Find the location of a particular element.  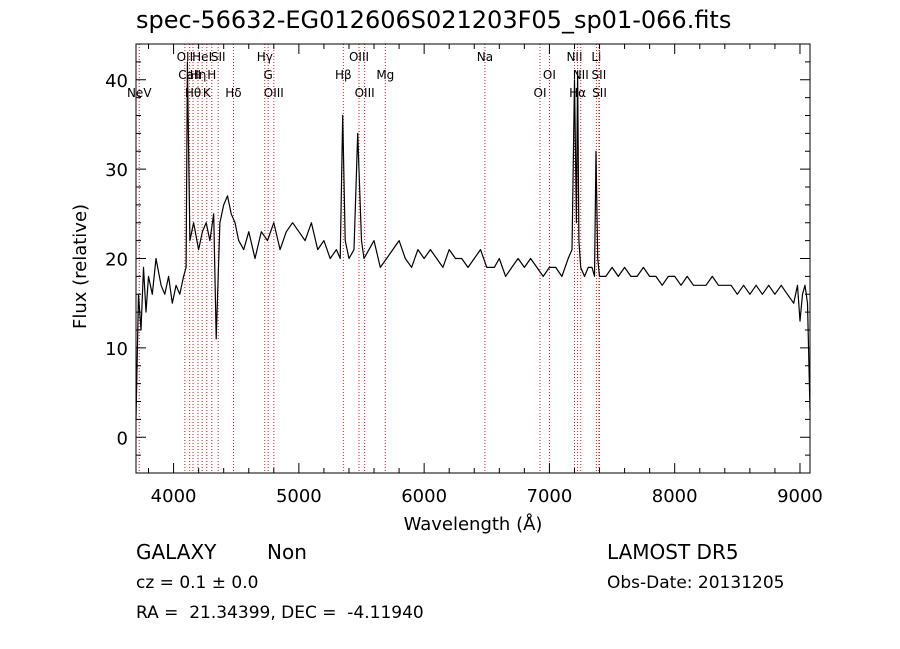

obs-date-label: Obs-Date: 20131205 is located at coordinates (696, 583).